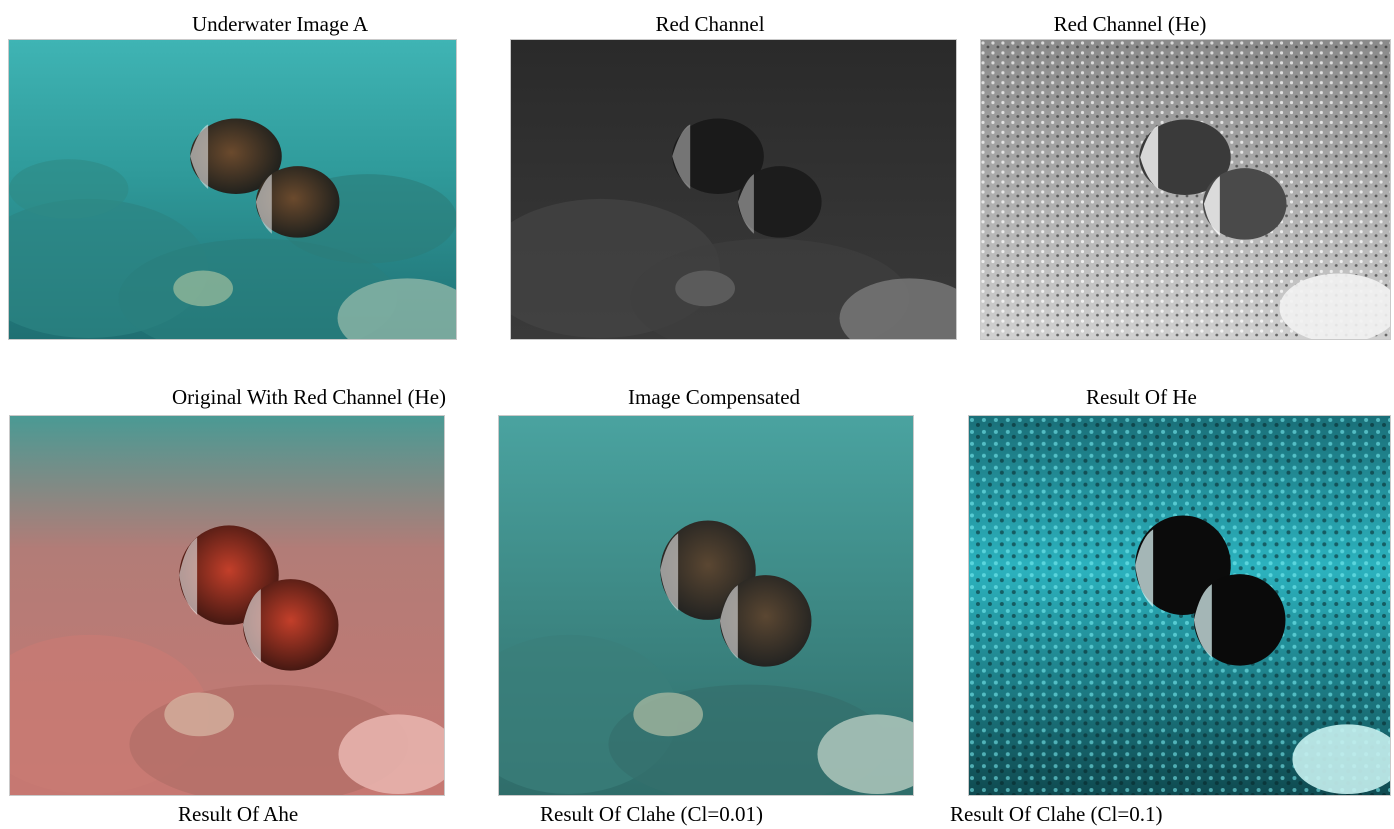  I want to click on red-channel-picture, so click(733, 189).